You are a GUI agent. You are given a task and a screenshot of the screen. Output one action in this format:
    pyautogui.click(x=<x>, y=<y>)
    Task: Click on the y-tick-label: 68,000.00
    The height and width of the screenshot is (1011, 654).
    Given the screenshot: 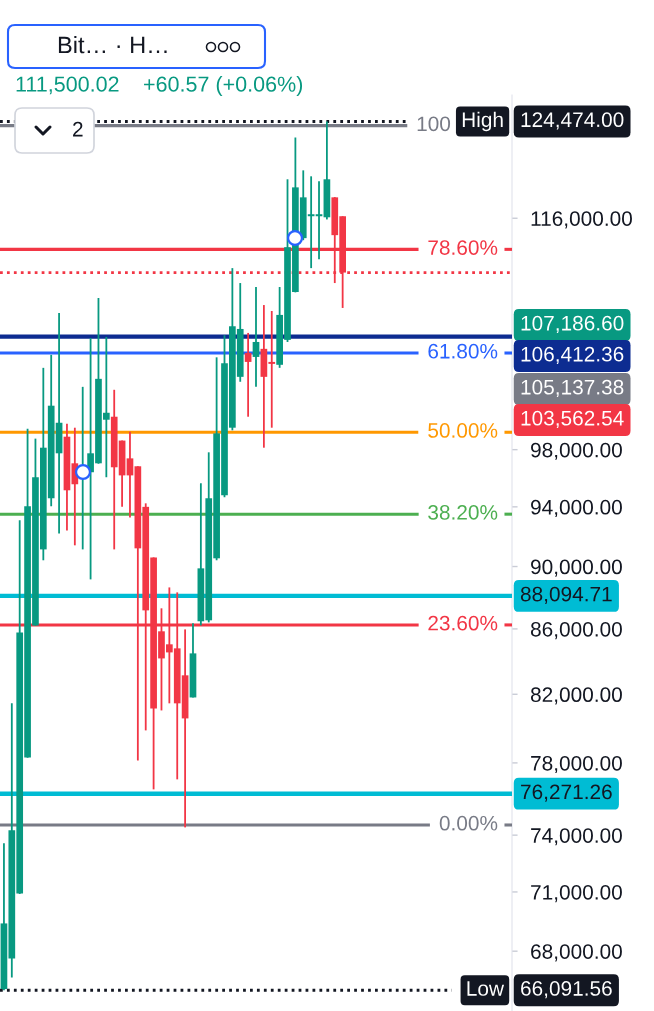 What is the action you would take?
    pyautogui.click(x=576, y=953)
    